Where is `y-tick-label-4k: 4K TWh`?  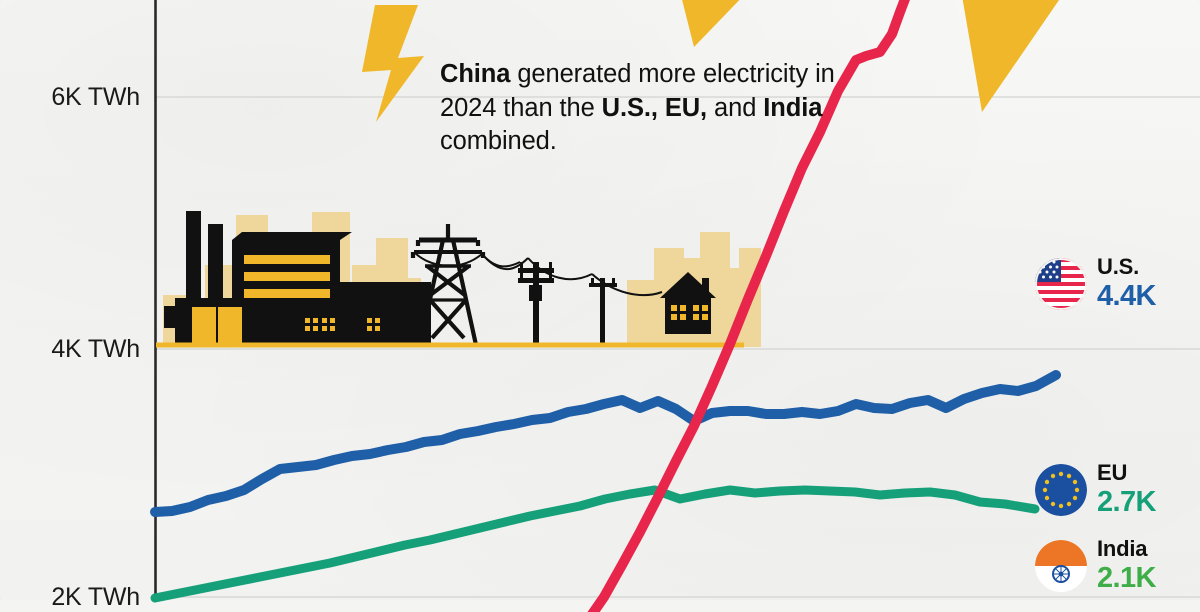
y-tick-label-4k: 4K TWh is located at coordinates (95, 349).